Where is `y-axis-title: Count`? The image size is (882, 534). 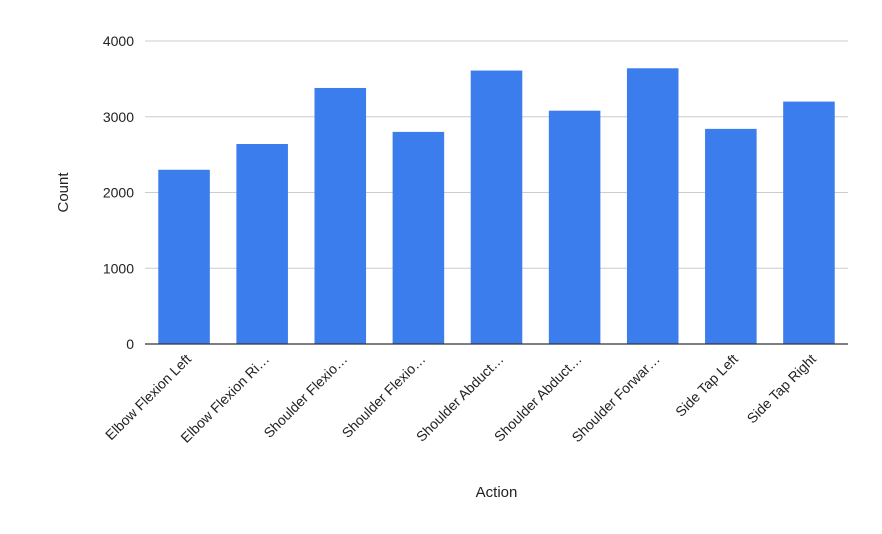
y-axis-title: Count is located at coordinates (63, 192).